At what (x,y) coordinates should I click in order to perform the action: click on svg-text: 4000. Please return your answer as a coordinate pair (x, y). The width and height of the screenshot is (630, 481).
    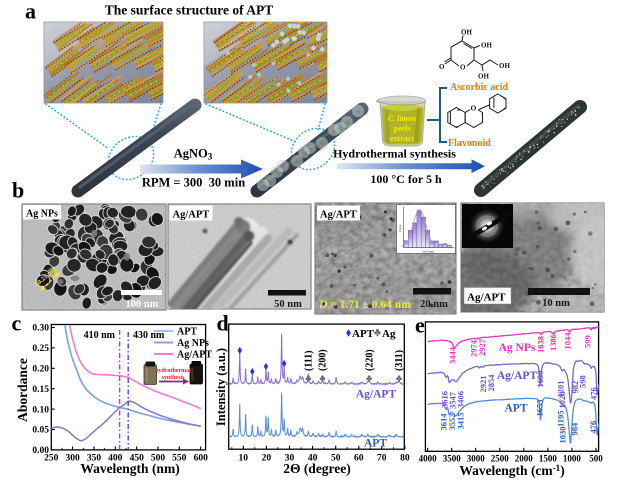
    Looking at the image, I should click on (428, 459).